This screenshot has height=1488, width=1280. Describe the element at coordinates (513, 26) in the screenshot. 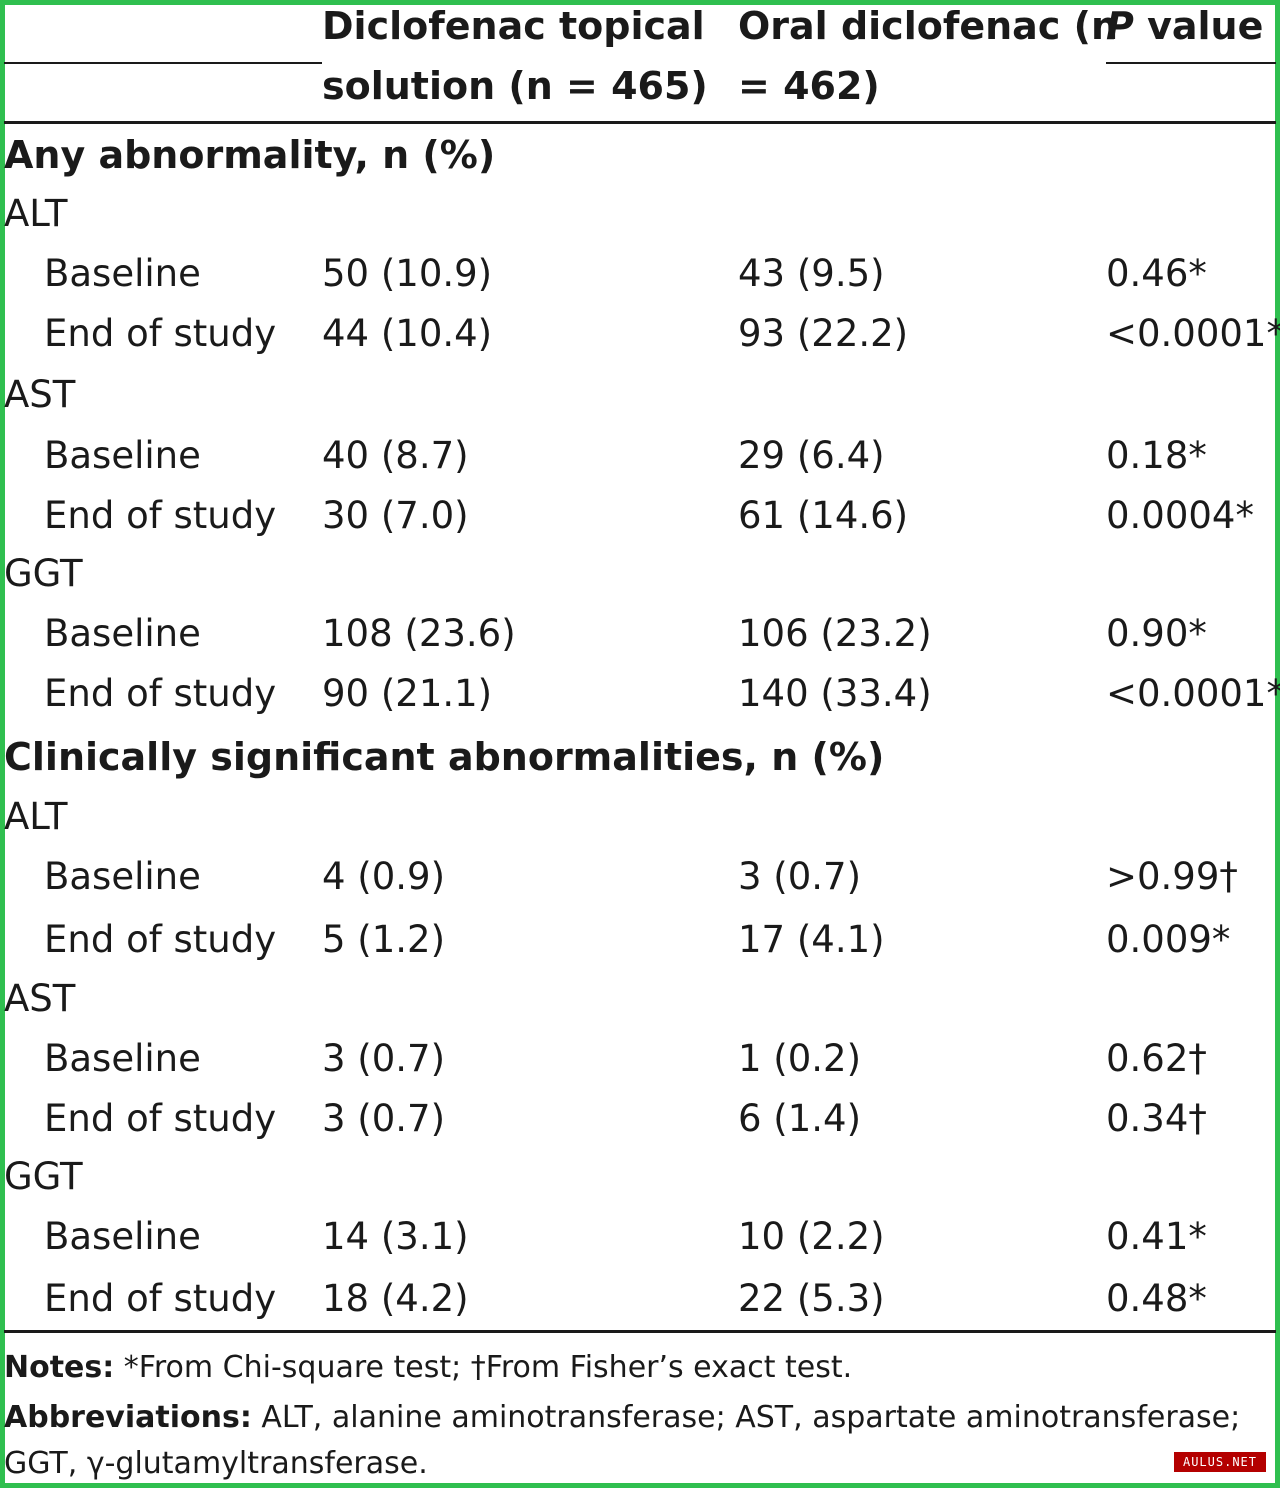

I see `header-topical-line1: Diclofenac topical` at that location.